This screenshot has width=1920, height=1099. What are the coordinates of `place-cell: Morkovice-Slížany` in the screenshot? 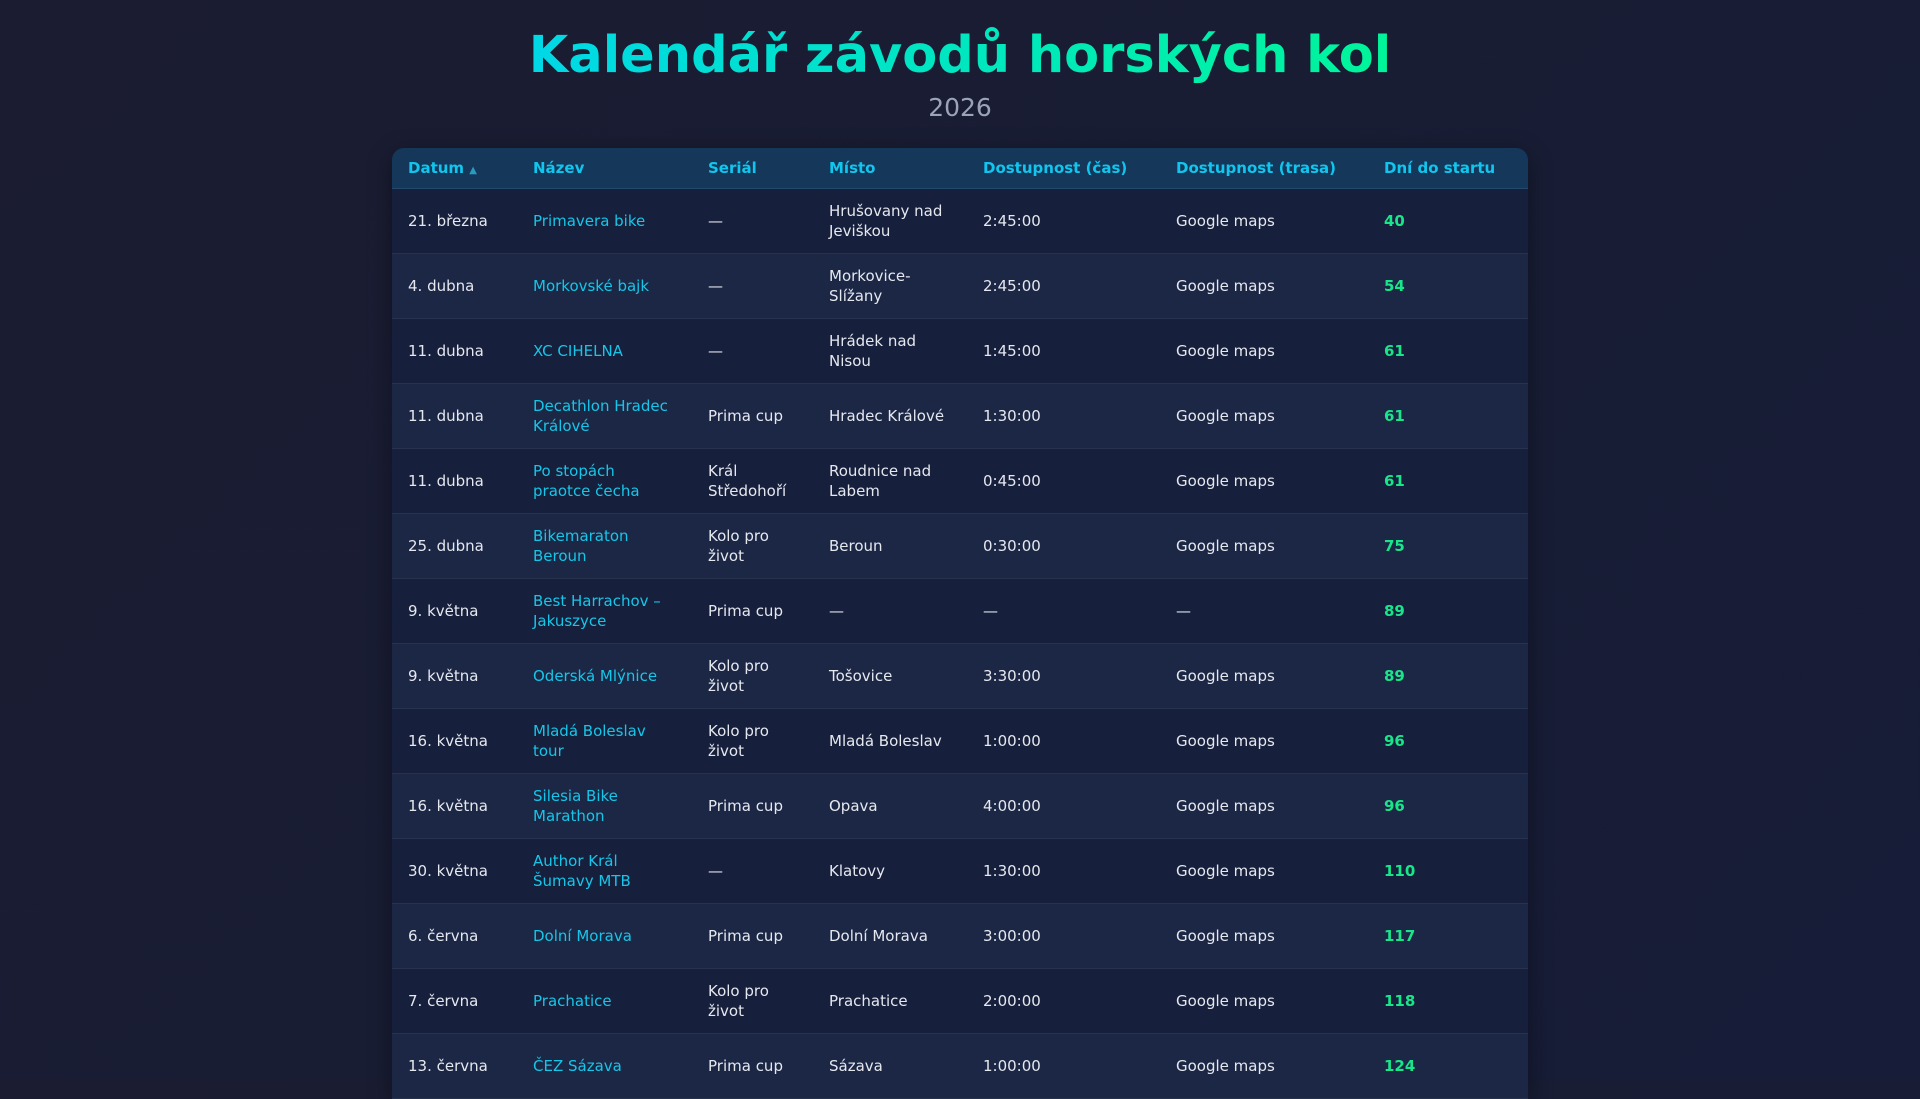 It's located at (890, 286).